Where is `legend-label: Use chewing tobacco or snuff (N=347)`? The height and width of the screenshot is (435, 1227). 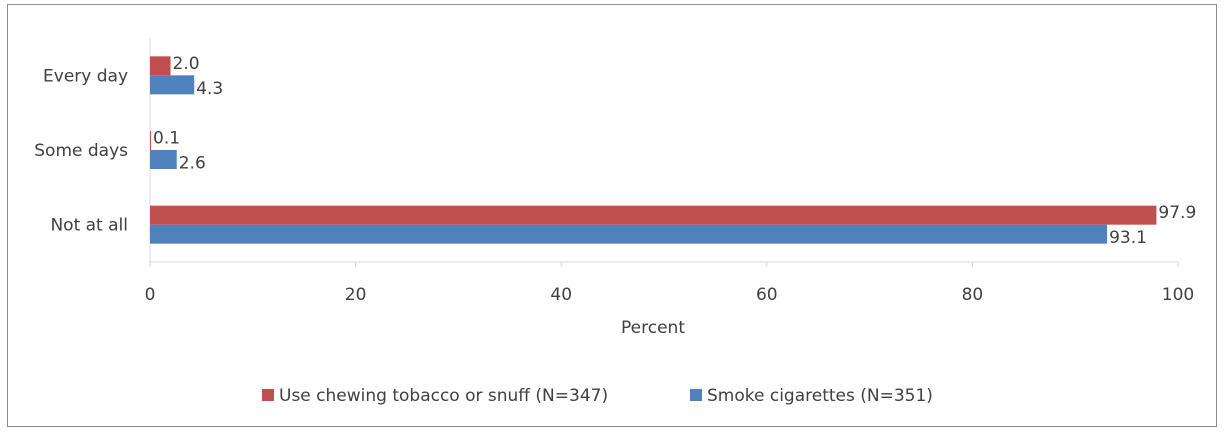
legend-label: Use chewing tobacco or snuff (N=347) is located at coordinates (443, 396).